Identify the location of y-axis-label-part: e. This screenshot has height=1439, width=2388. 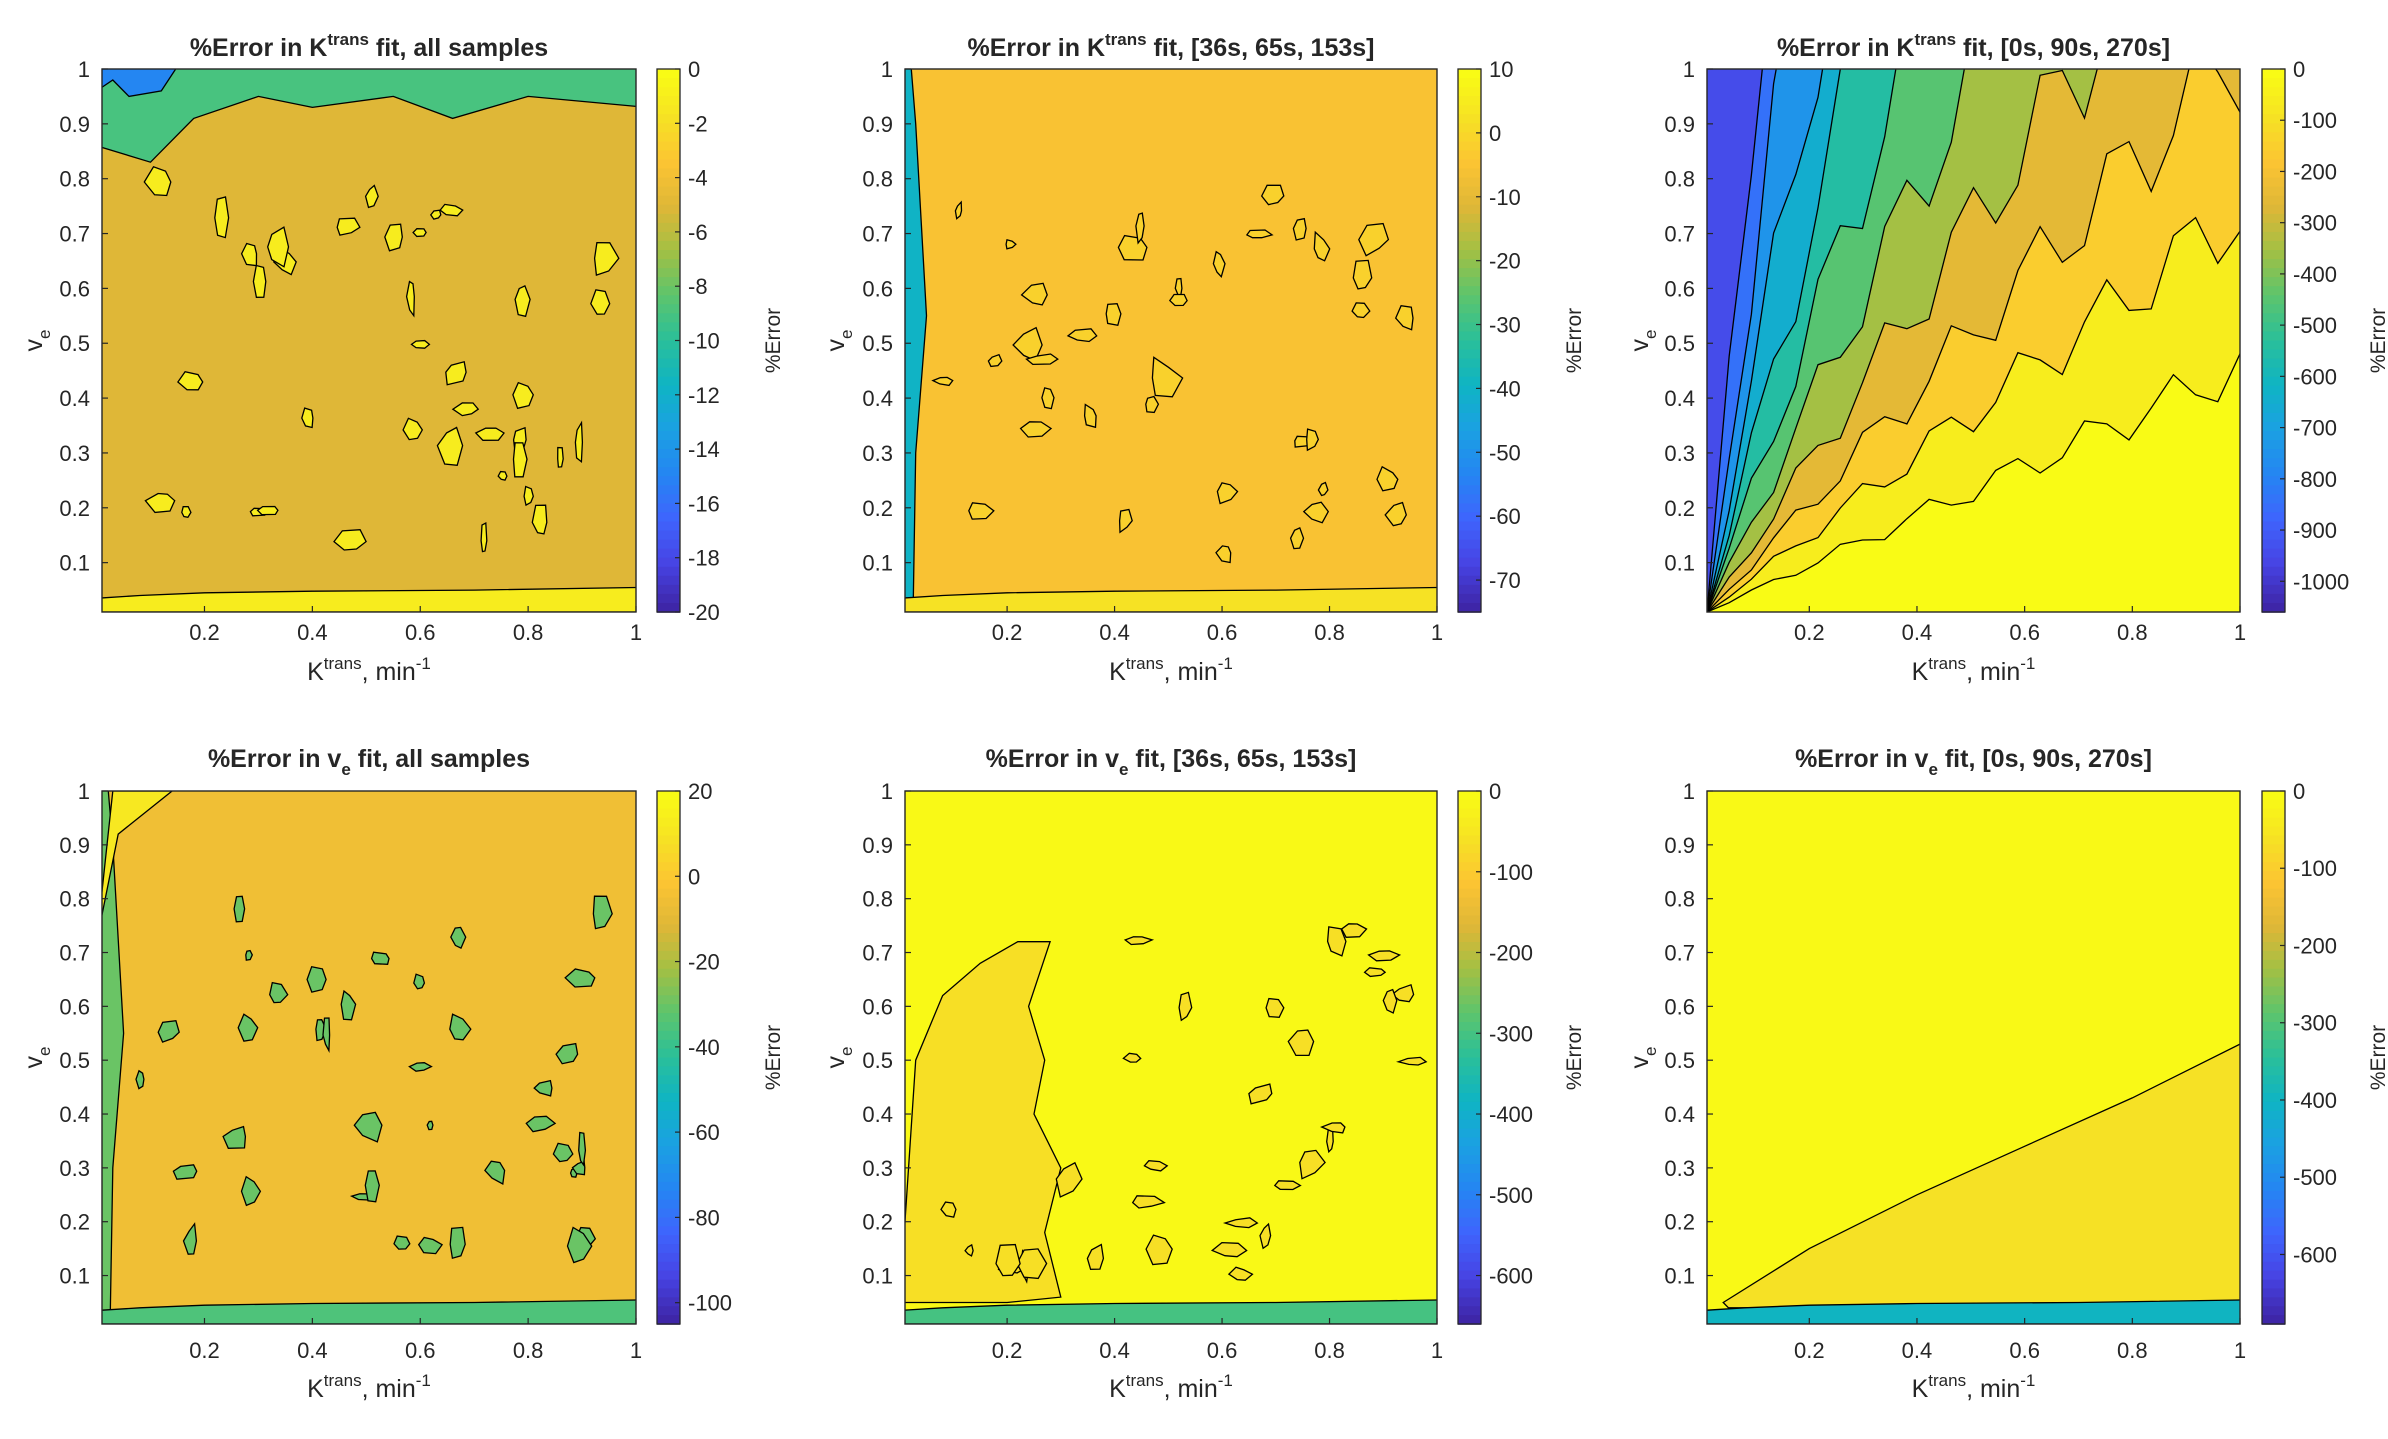
(1650, 334).